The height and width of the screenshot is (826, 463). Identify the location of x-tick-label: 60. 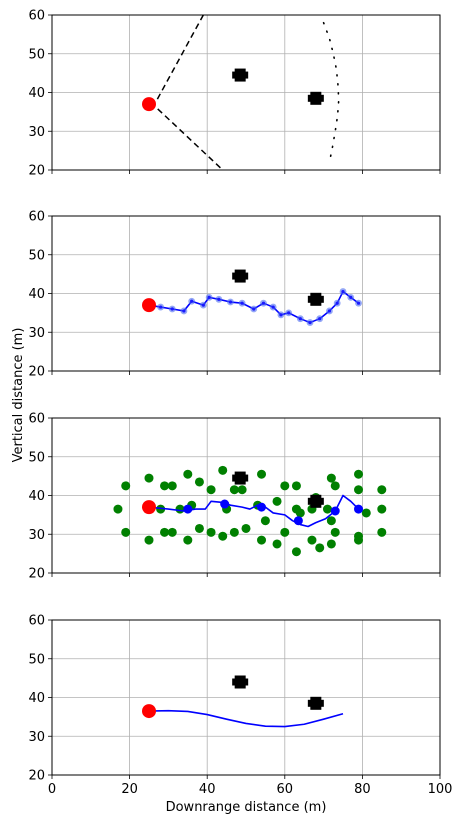
(285, 789).